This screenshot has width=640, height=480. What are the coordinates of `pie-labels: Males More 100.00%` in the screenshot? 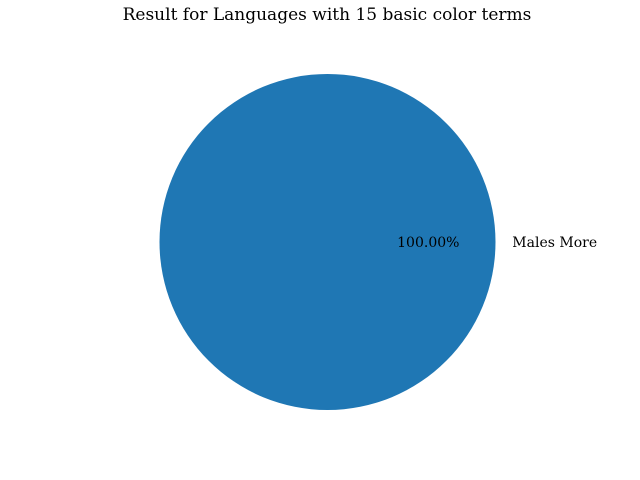 It's located at (497, 243).